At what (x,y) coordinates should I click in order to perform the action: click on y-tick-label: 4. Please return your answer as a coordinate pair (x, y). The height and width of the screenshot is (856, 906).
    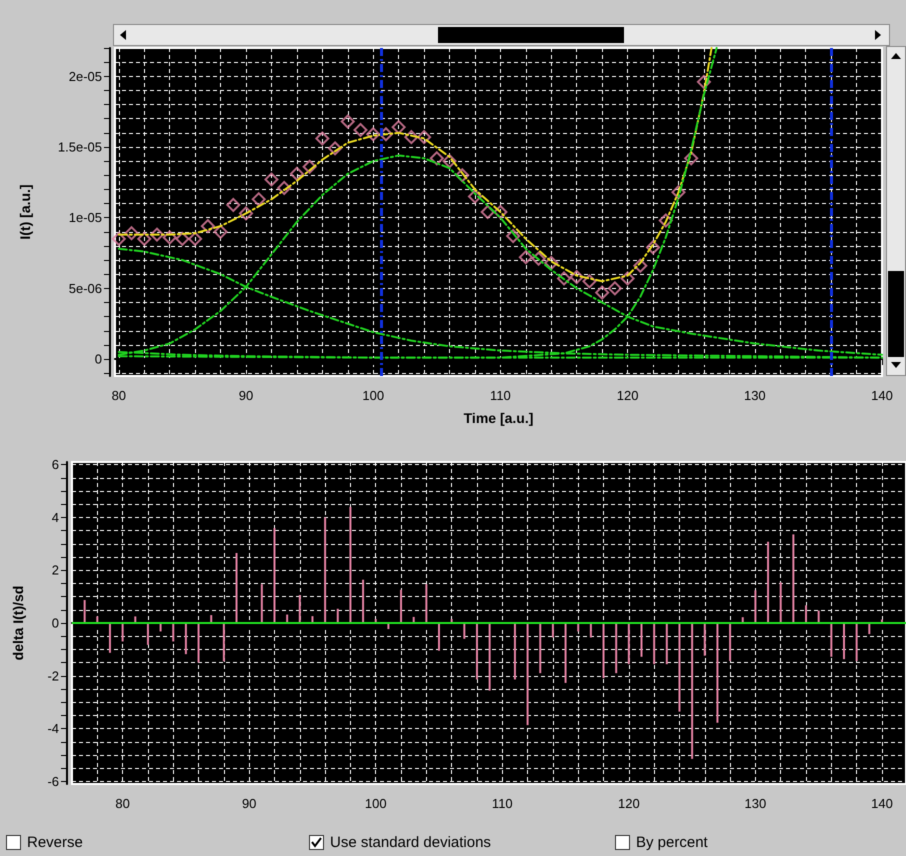
    Looking at the image, I should click on (55, 517).